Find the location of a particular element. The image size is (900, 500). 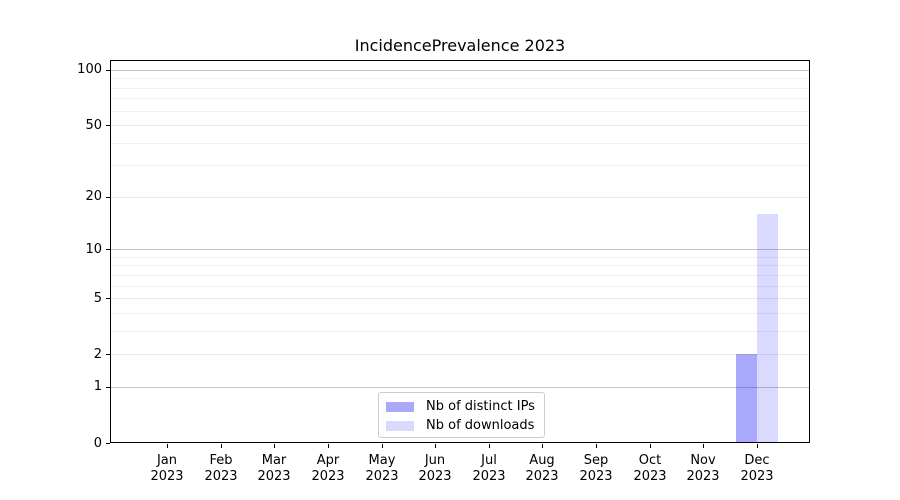

x-tick-label: Apr 2023 is located at coordinates (328, 469).